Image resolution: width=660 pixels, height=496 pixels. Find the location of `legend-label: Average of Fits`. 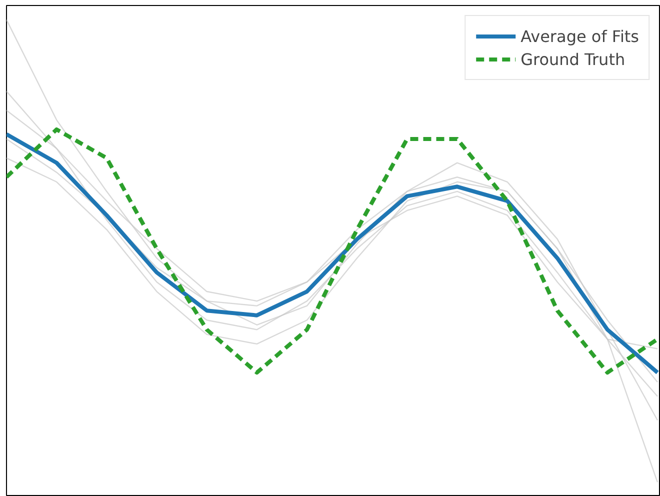

legend-label: Average of Fits is located at coordinates (579, 36).